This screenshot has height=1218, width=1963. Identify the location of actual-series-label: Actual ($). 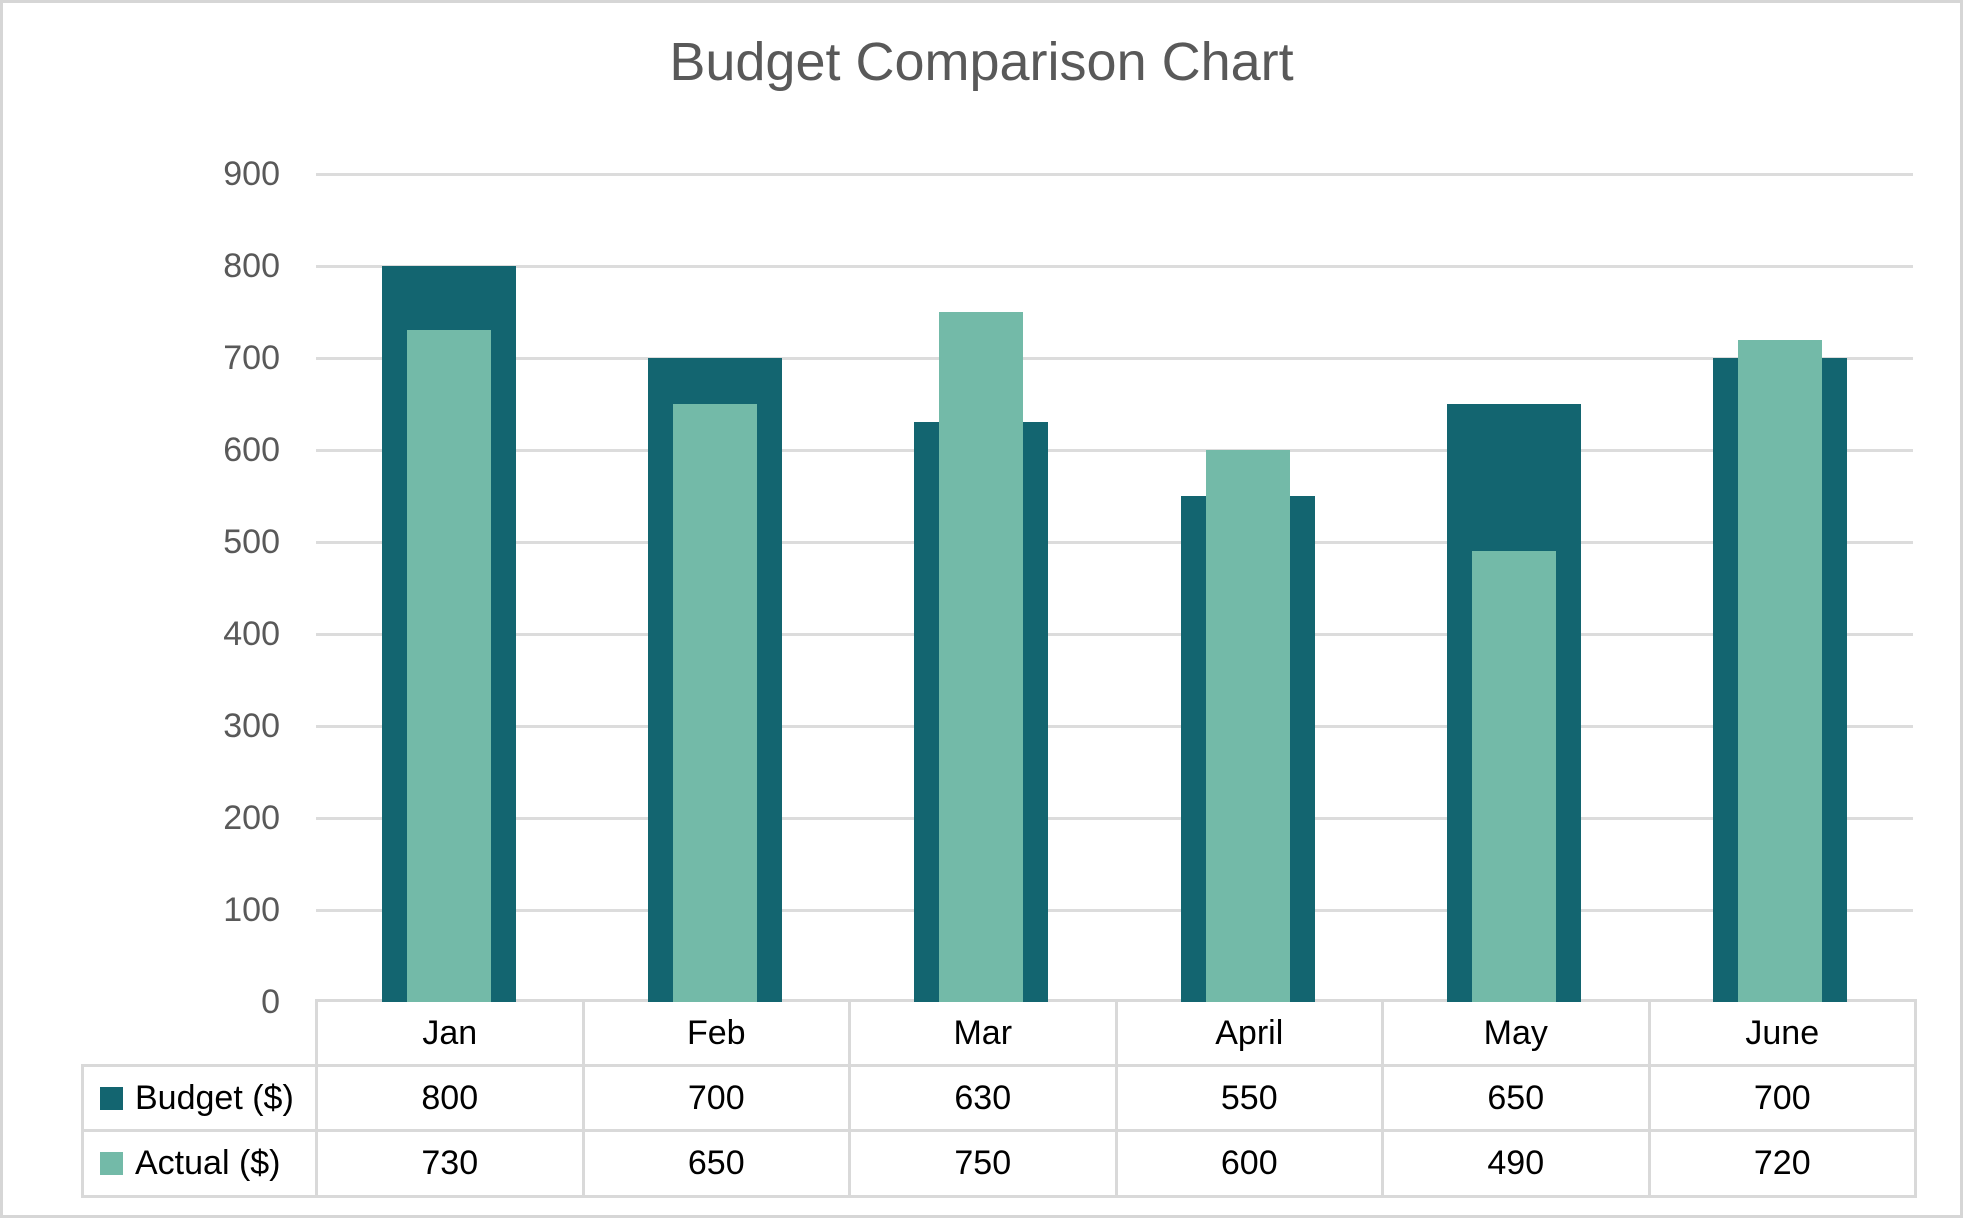
(208, 1163).